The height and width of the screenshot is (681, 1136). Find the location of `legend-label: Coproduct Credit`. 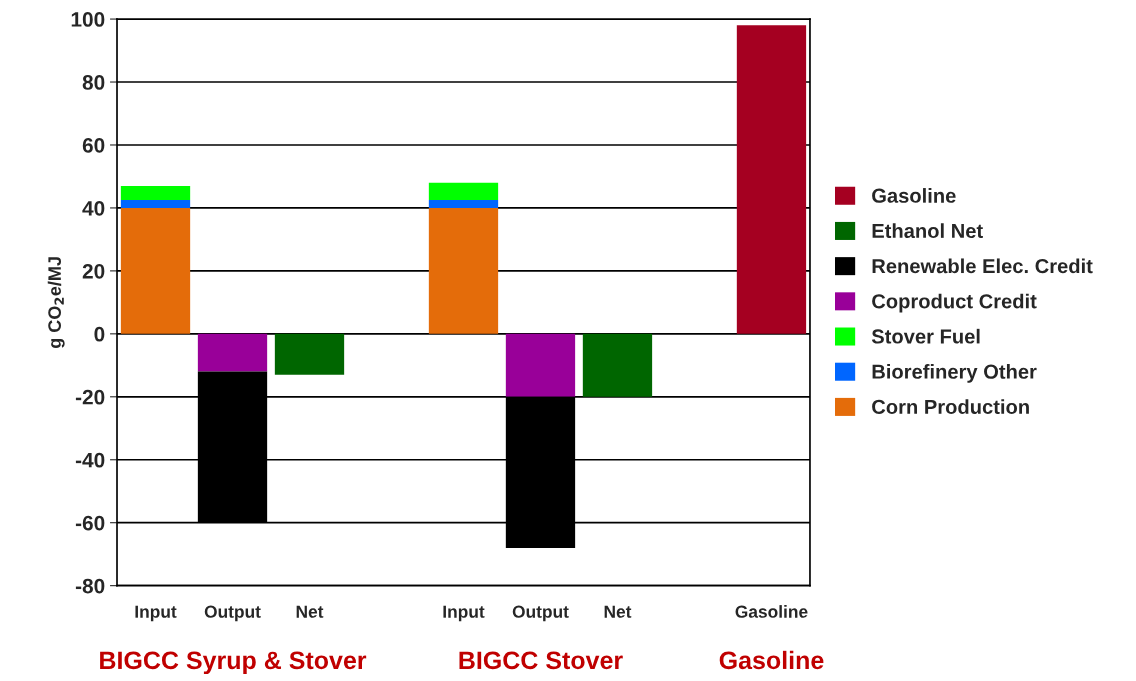

legend-label: Coproduct Credit is located at coordinates (954, 303).